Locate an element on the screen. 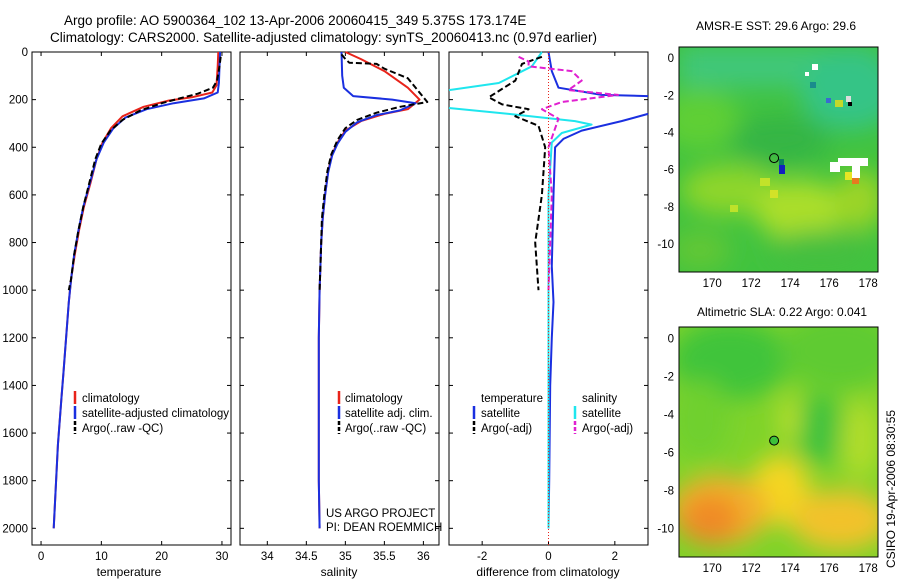 The image size is (900, 580). sst_map-xtick-label: 172 is located at coordinates (751, 284).